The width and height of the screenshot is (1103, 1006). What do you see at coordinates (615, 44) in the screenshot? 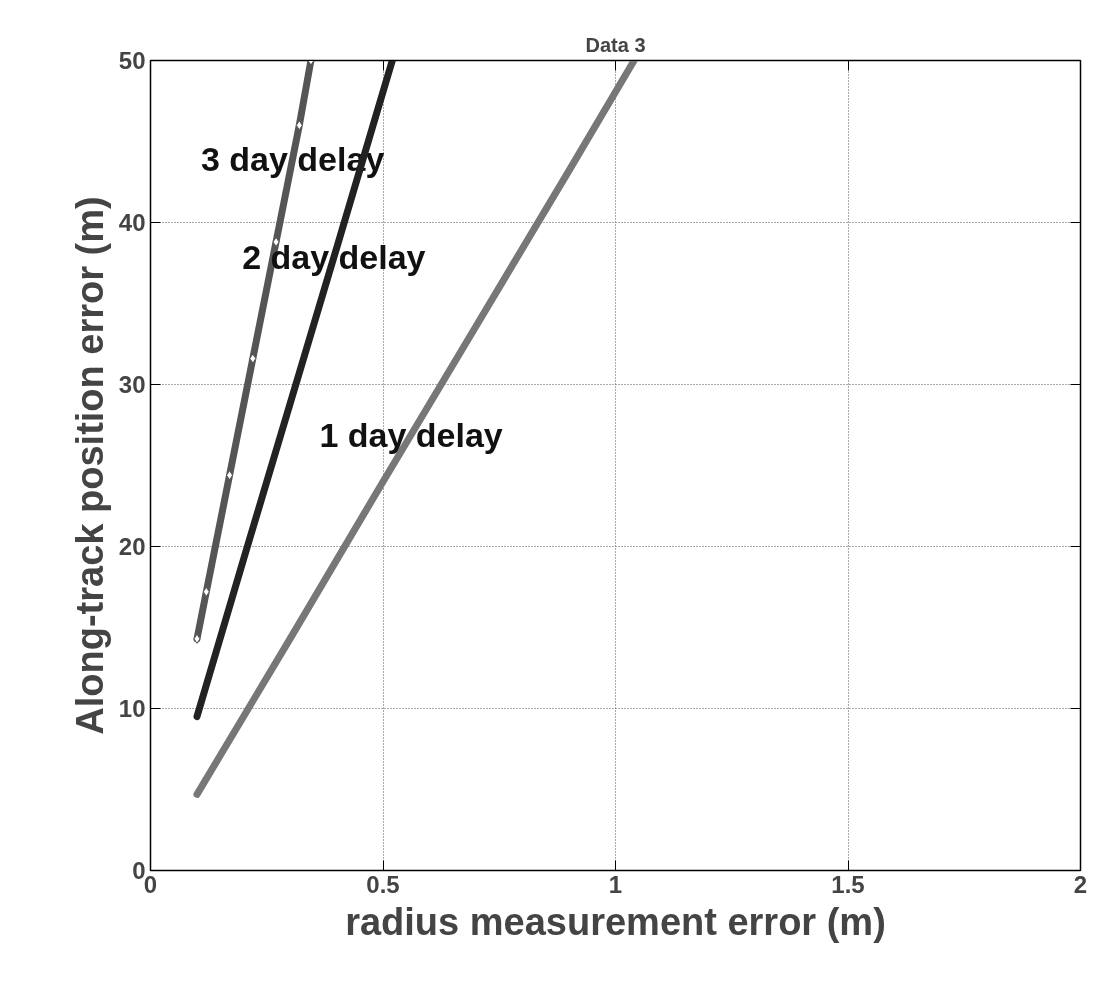
I see `chart-title: Data 3` at bounding box center [615, 44].